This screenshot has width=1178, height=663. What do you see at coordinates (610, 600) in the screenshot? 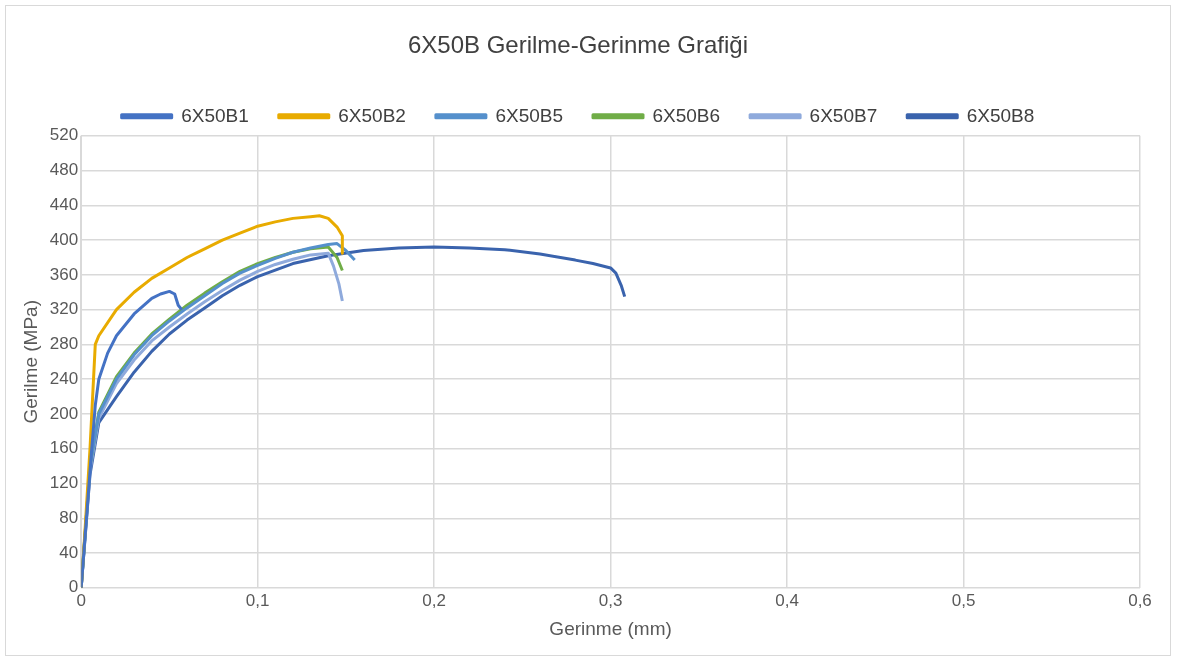
I see `x-tick-label: 0,3` at bounding box center [610, 600].